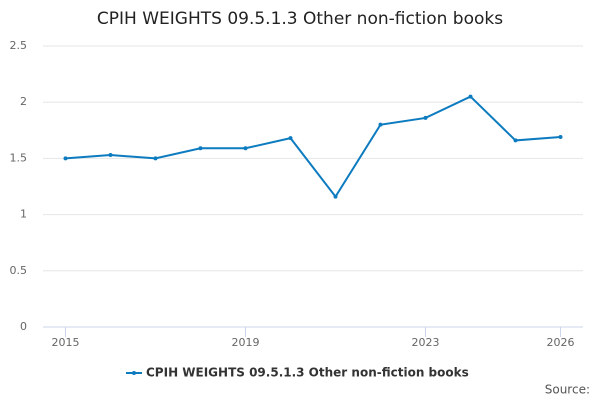 This screenshot has height=400, width=600. I want to click on y-tick-label: 0, so click(23, 326).